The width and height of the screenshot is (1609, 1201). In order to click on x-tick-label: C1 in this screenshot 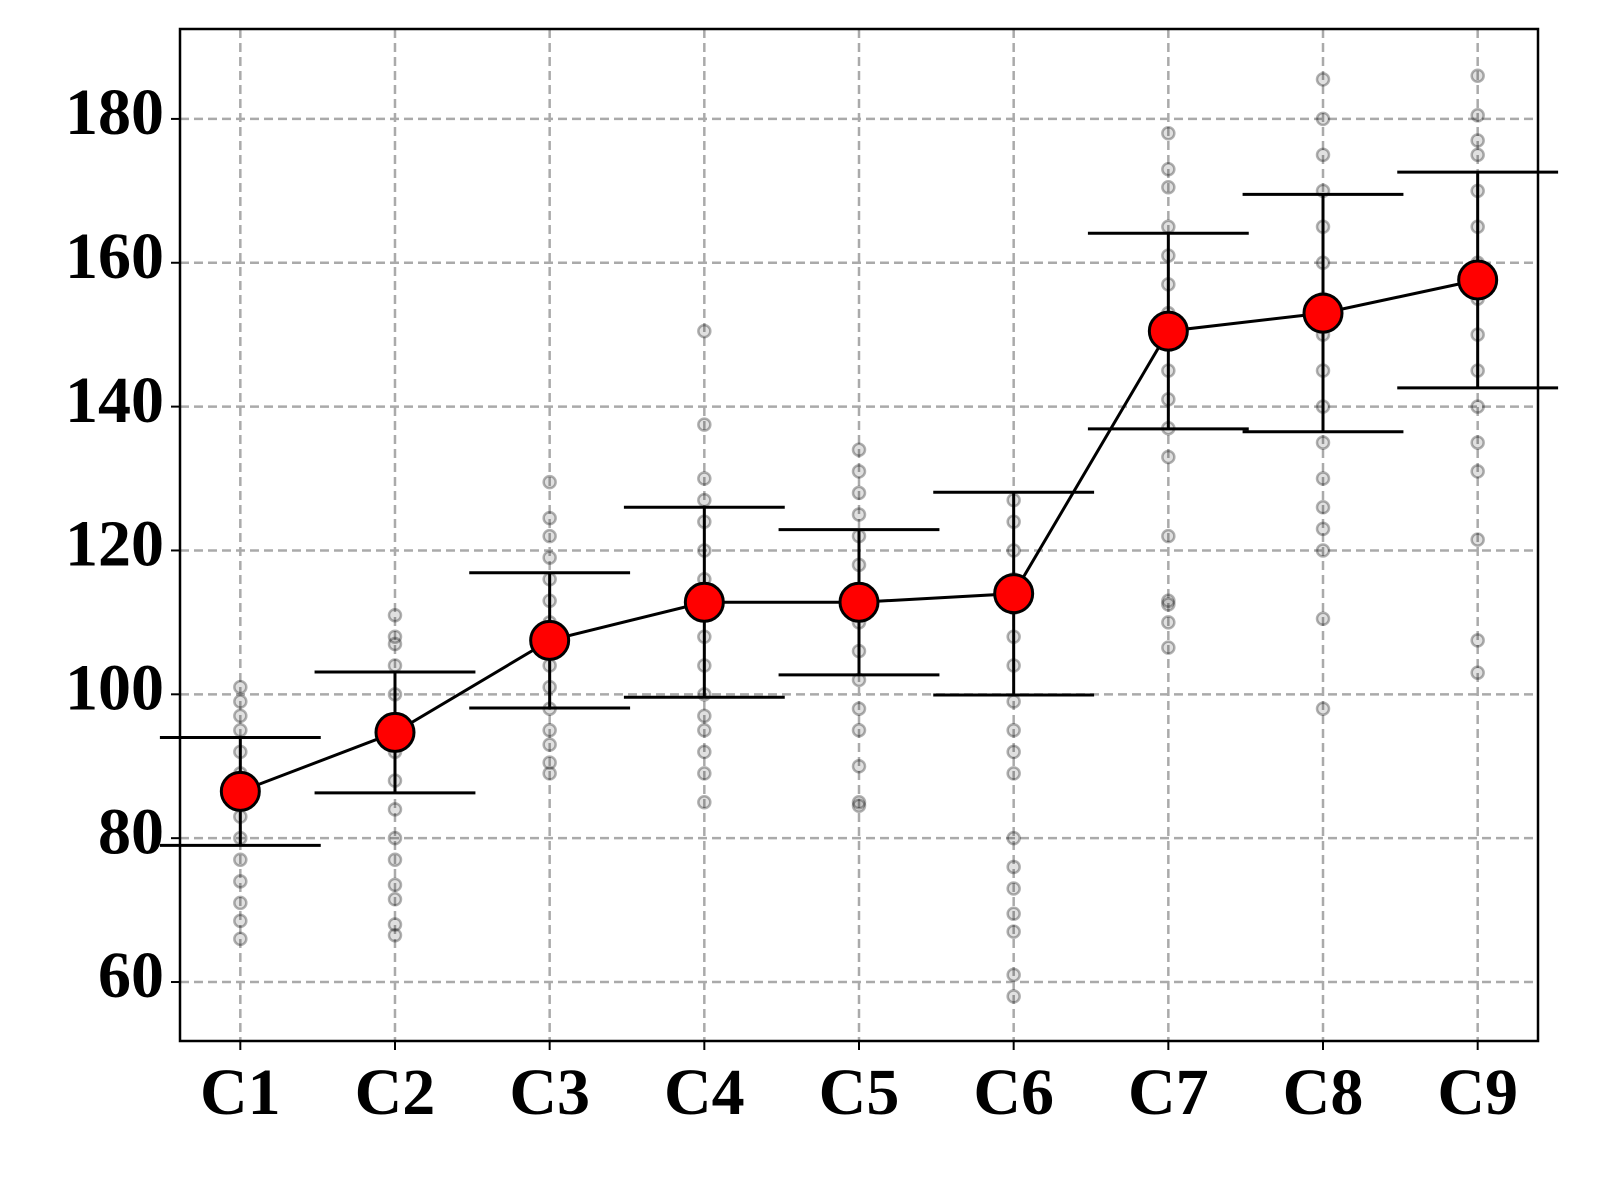, I will do `click(240, 1092)`.